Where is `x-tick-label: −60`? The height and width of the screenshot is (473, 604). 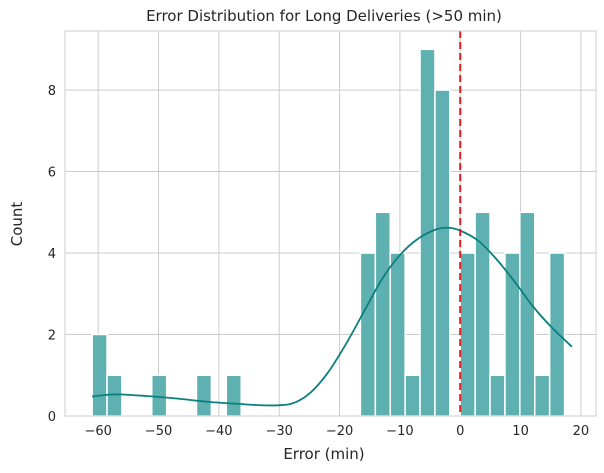
x-tick-label: −60 is located at coordinates (97, 431).